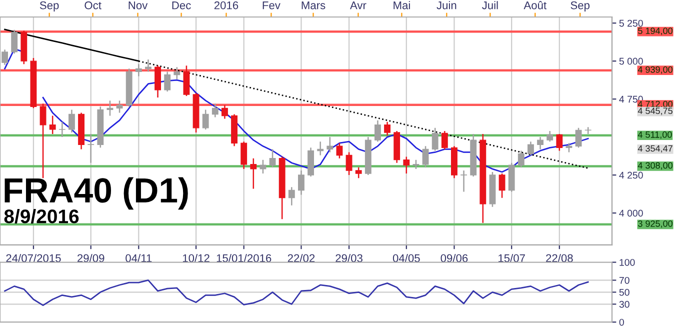 This screenshot has height=327, width=680. Describe the element at coordinates (631, 213) in the screenshot. I see `y-tick-label: 4 000` at that location.